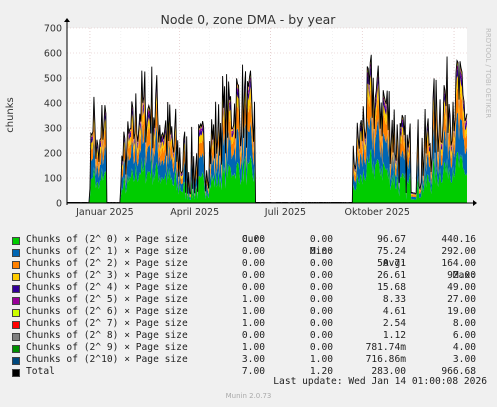 The width and height of the screenshot is (497, 407). Describe the element at coordinates (53, 54) in the screenshot. I see `y-tick-label: 600` at that location.